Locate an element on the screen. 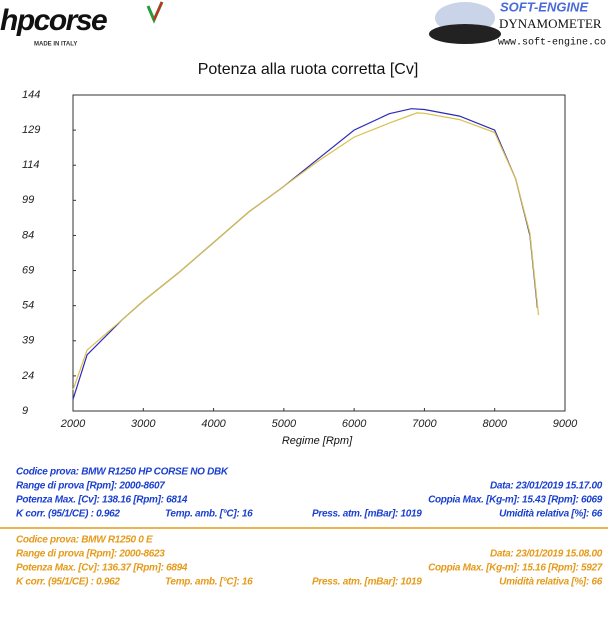 The image size is (608, 617). y-tick-label: 84 is located at coordinates (28, 235).